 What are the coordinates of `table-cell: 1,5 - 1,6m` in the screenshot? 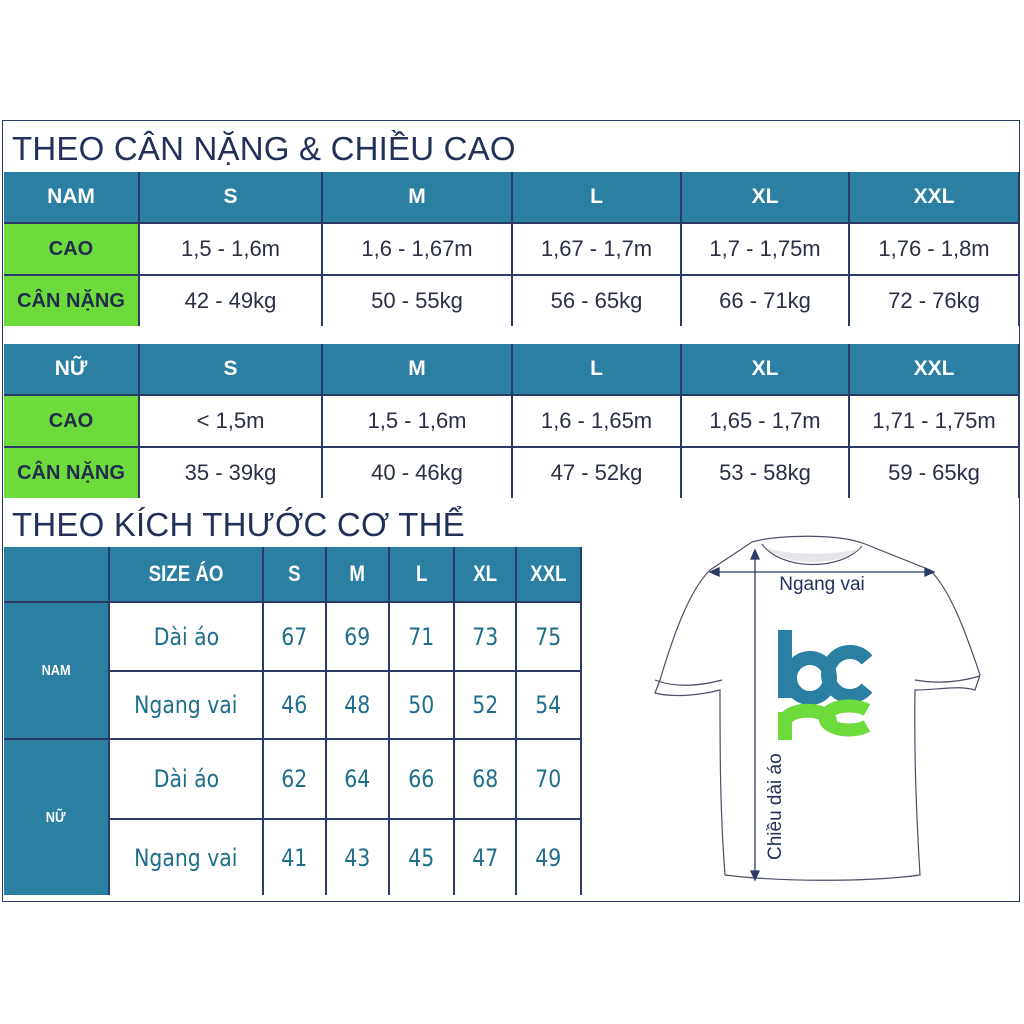 It's located at (230, 249).